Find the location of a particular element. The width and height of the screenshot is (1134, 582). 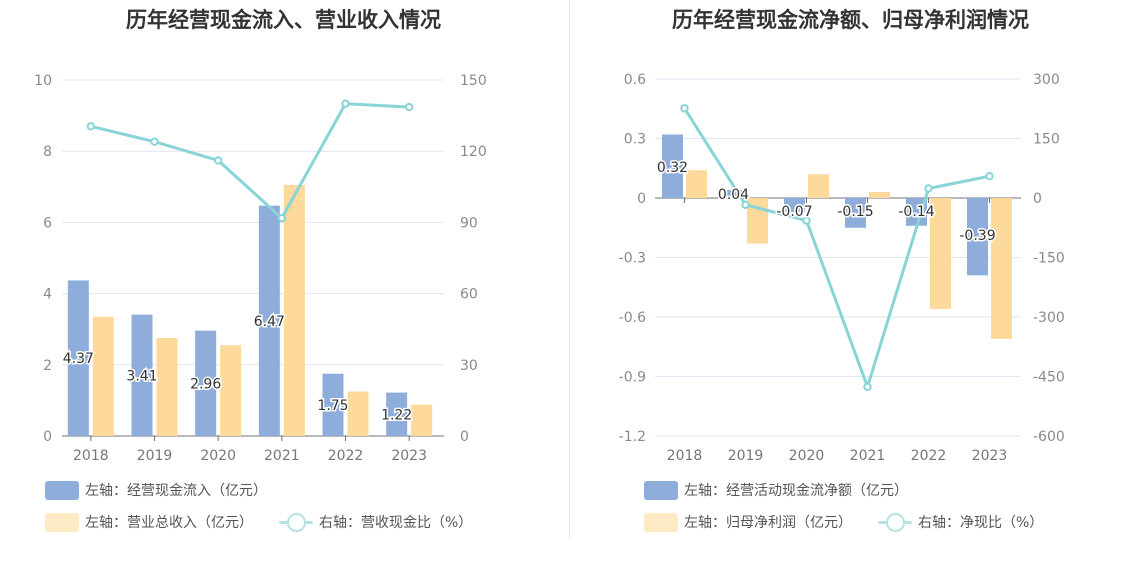

right-axis-tick-label: -150 is located at coordinates (1049, 259).